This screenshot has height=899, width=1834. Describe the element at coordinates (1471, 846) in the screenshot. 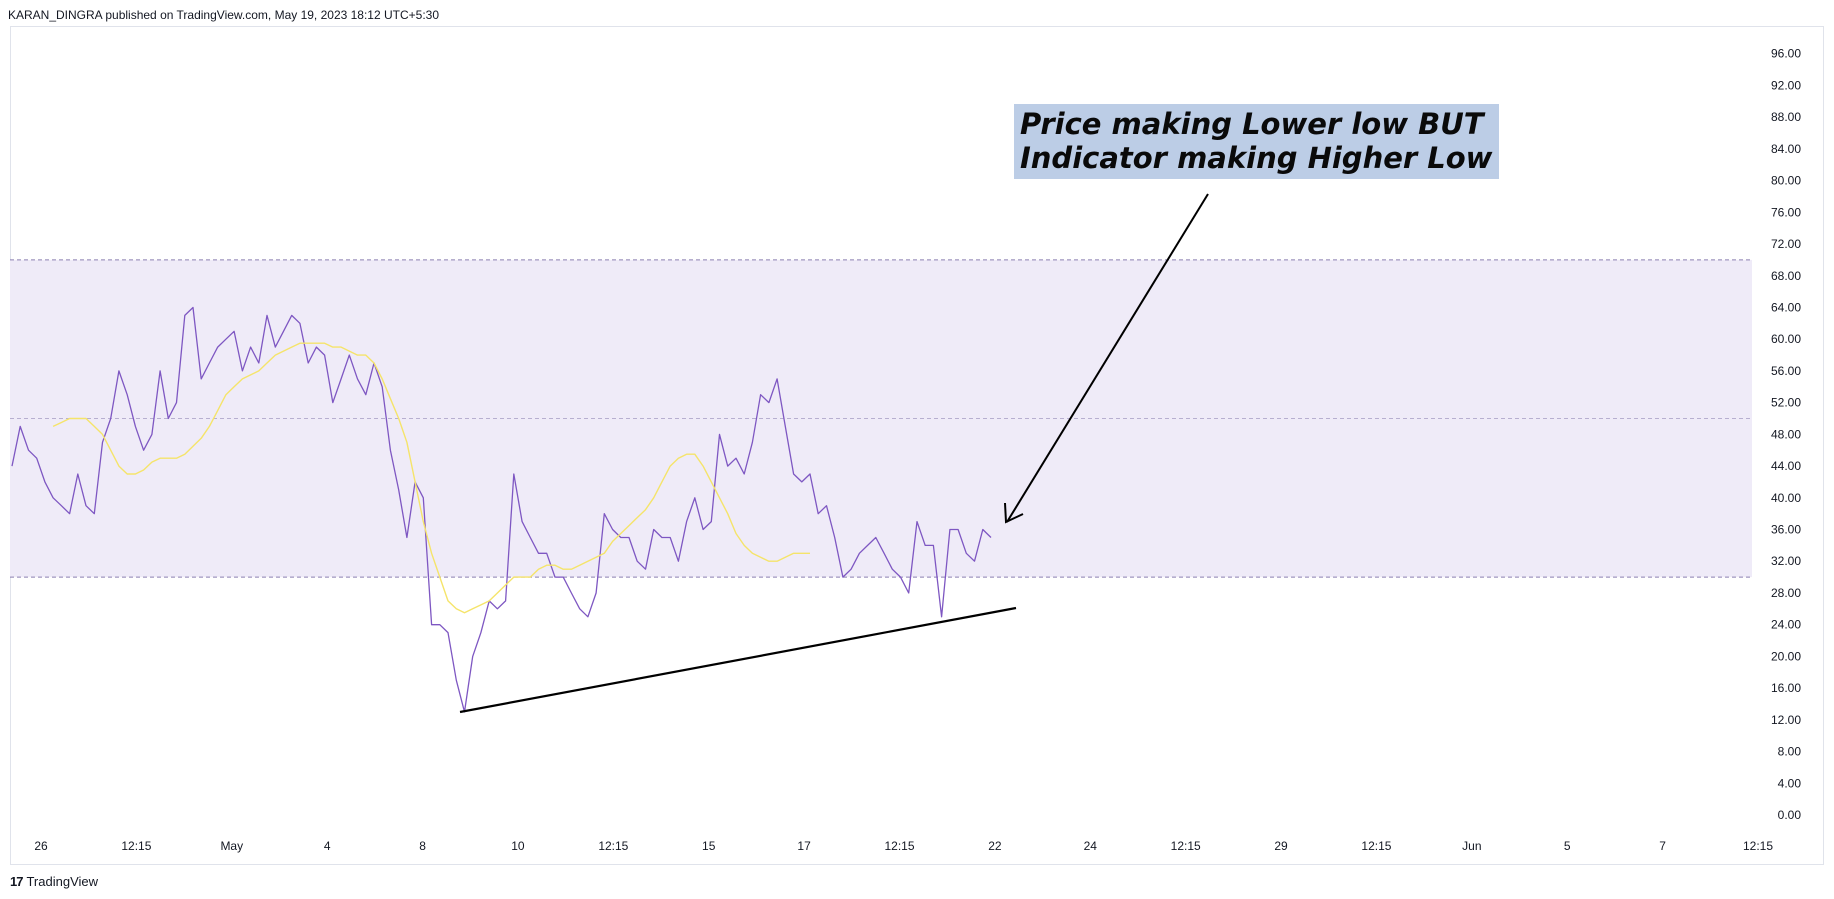

I see `x-tick-label: Jun` at that location.